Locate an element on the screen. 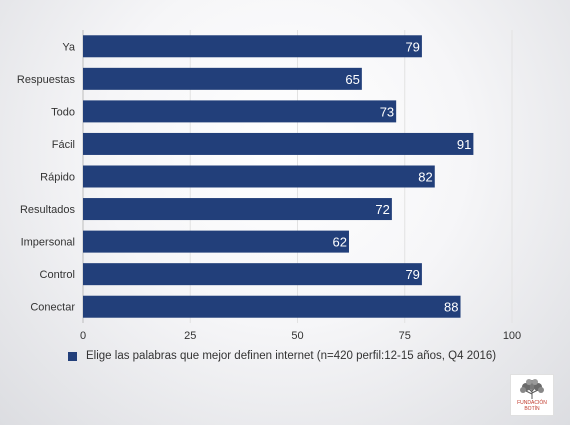  category-label-5: Resultados is located at coordinates (48, 210).